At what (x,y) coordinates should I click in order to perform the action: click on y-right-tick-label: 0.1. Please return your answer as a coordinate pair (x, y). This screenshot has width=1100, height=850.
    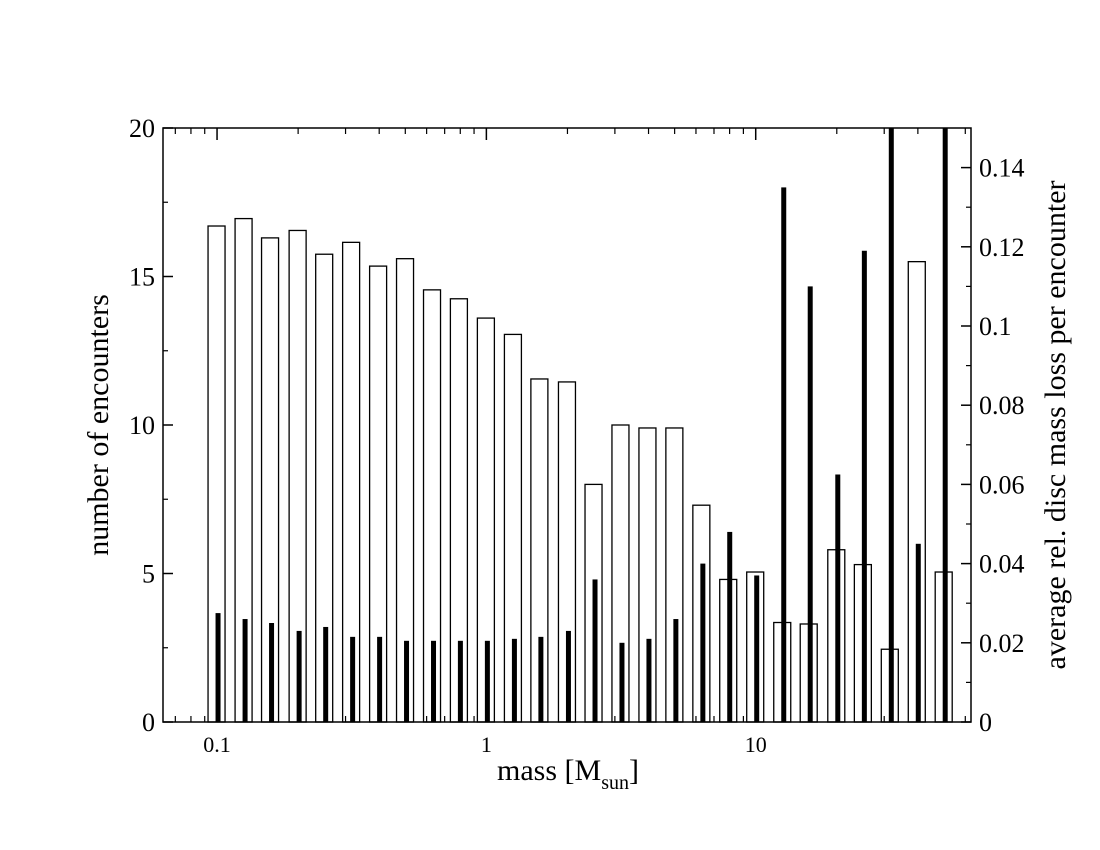
    Looking at the image, I should click on (995, 326).